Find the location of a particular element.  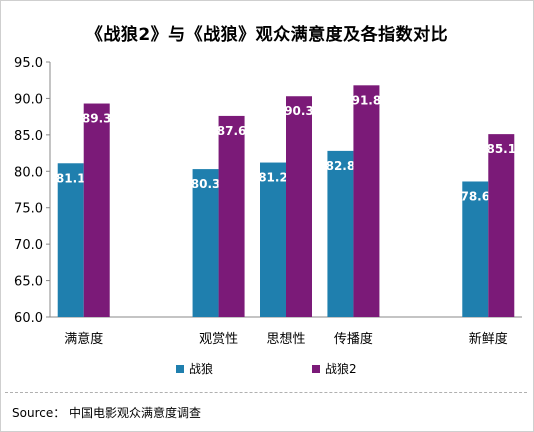

bar-data-label: 80.3 is located at coordinates (206, 184).